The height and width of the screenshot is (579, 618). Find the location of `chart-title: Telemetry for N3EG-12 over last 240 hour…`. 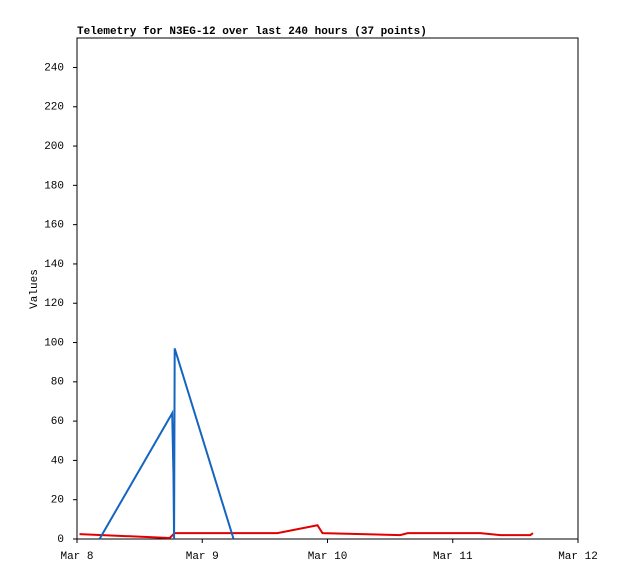

chart-title: Telemetry for N3EG-12 over last 240 hour… is located at coordinates (252, 32).